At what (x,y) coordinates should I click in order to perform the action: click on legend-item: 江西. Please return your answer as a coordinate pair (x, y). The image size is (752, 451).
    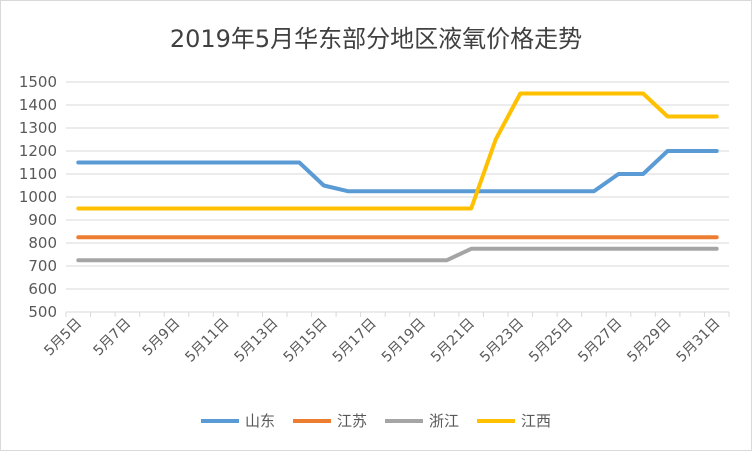
    Looking at the image, I should click on (514, 420).